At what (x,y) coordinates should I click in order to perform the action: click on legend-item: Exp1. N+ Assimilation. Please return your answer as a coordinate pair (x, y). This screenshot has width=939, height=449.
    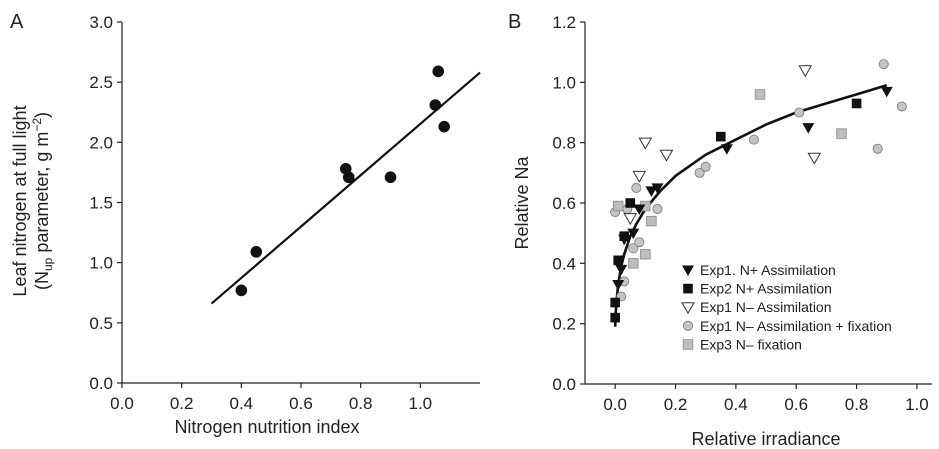
    Looking at the image, I should click on (759, 270).